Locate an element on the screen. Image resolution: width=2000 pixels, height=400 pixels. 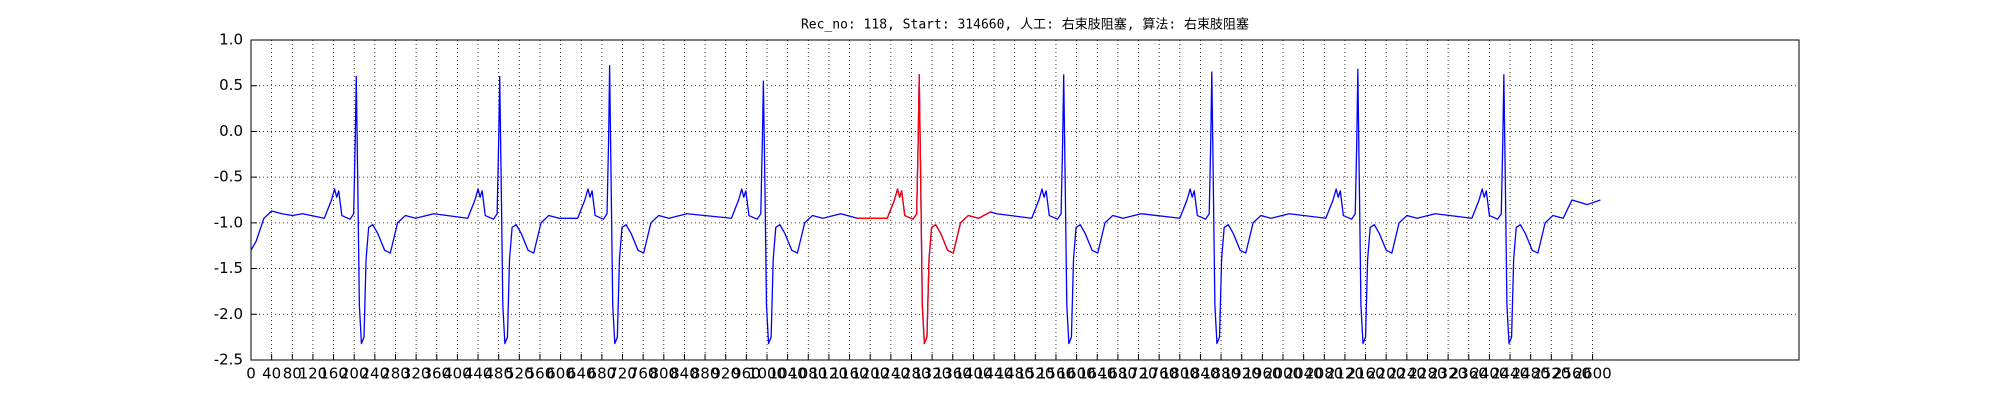
y-tick-label: 1.0 is located at coordinates (231, 40).